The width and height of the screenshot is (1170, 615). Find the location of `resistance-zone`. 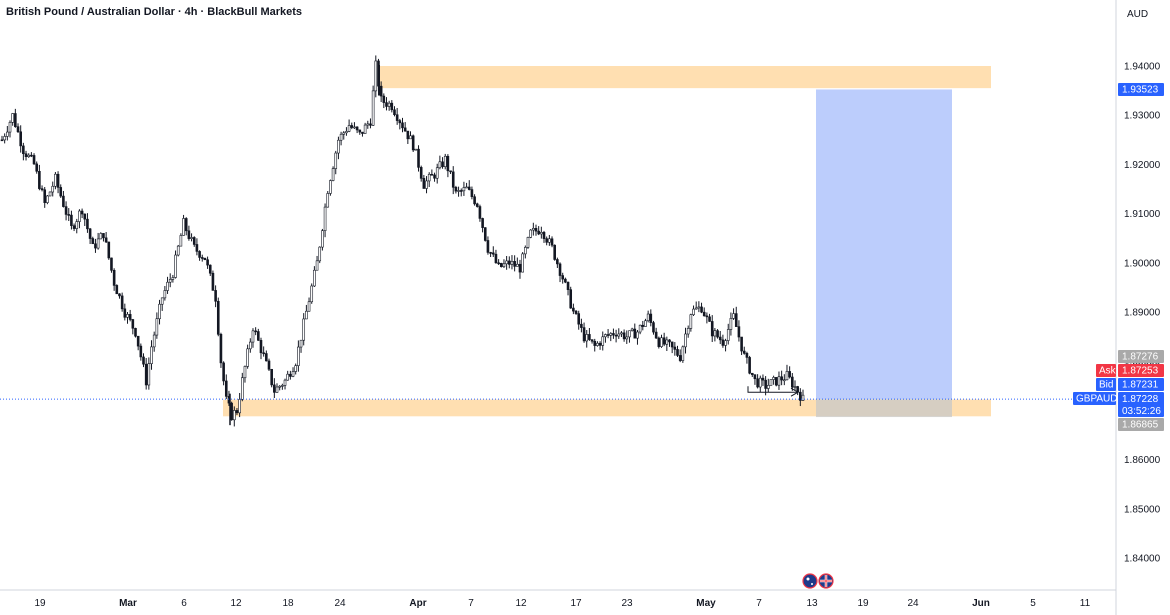

resistance-zone is located at coordinates (685, 77).